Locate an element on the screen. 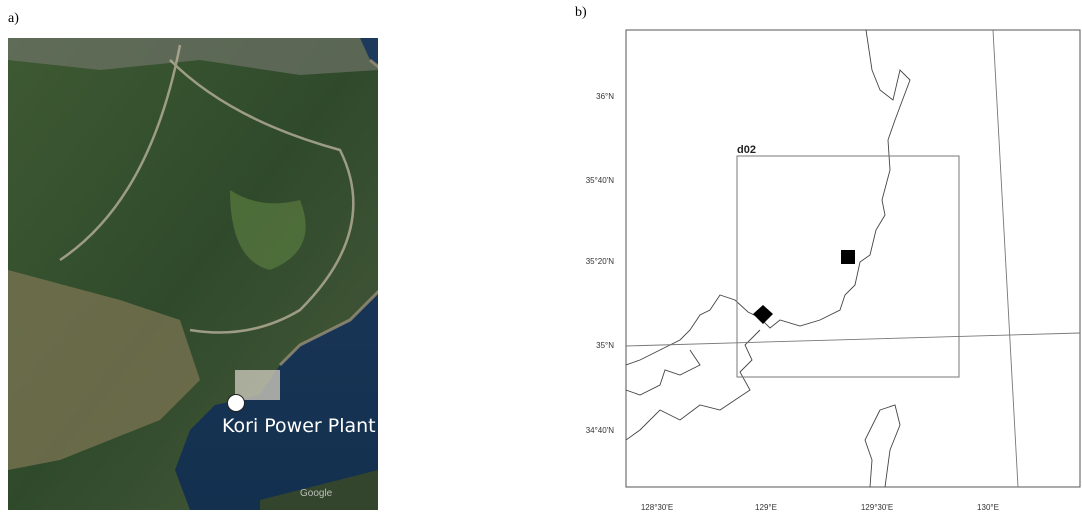  domain-label: d02 is located at coordinates (746, 150).